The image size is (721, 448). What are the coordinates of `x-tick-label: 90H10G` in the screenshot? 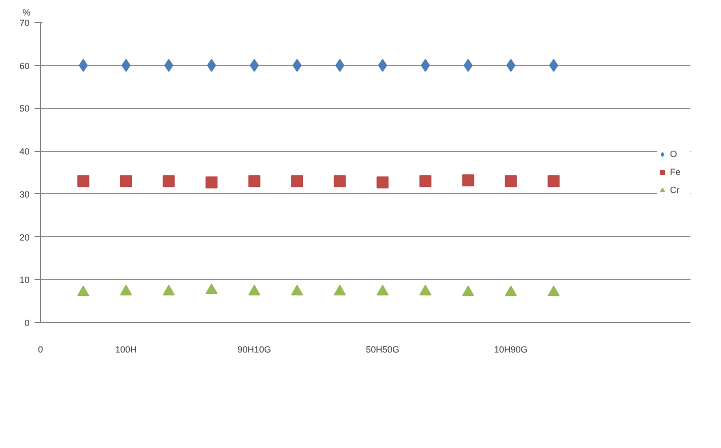 It's located at (255, 349).